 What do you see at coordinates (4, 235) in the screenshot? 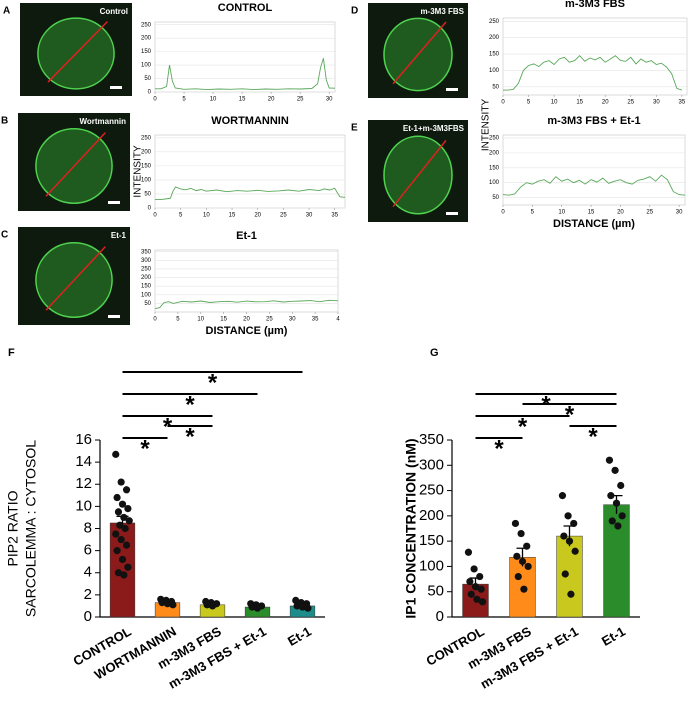
I see `panel-label: C` at bounding box center [4, 235].